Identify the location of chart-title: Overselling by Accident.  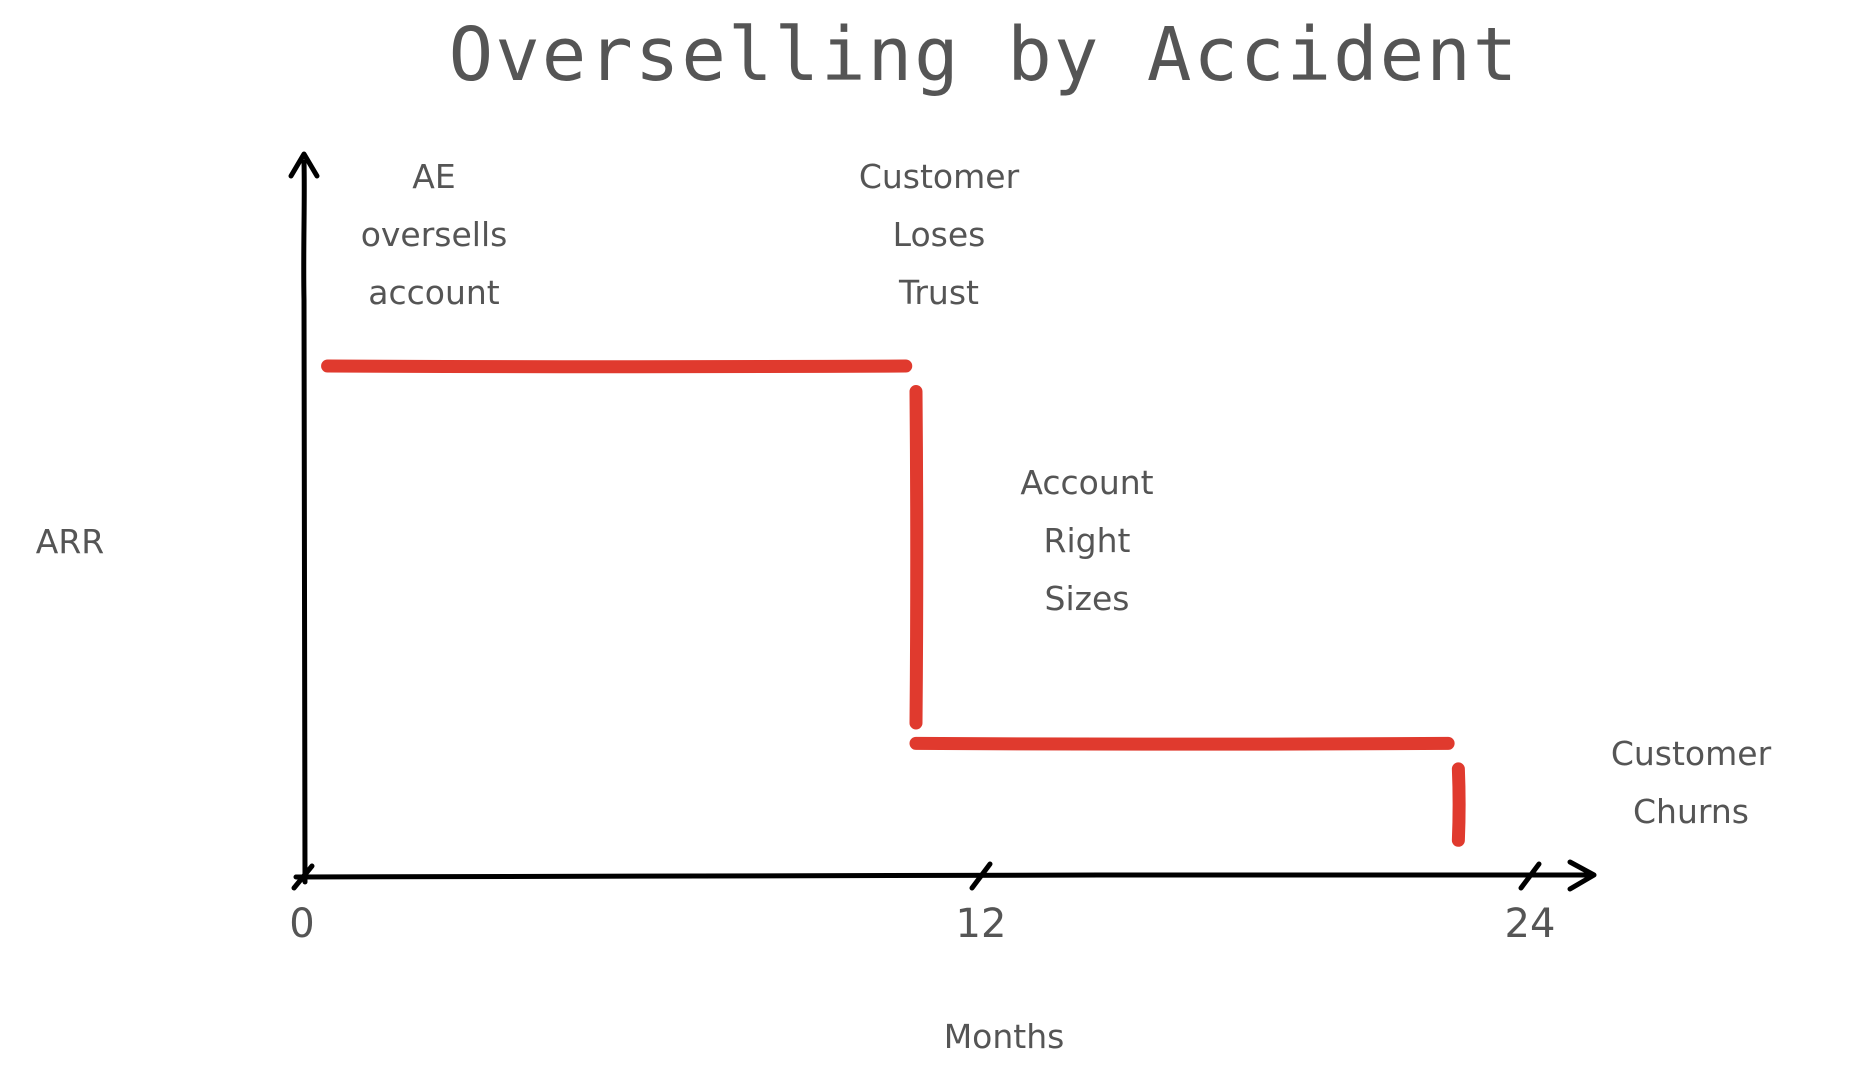
(984, 55).